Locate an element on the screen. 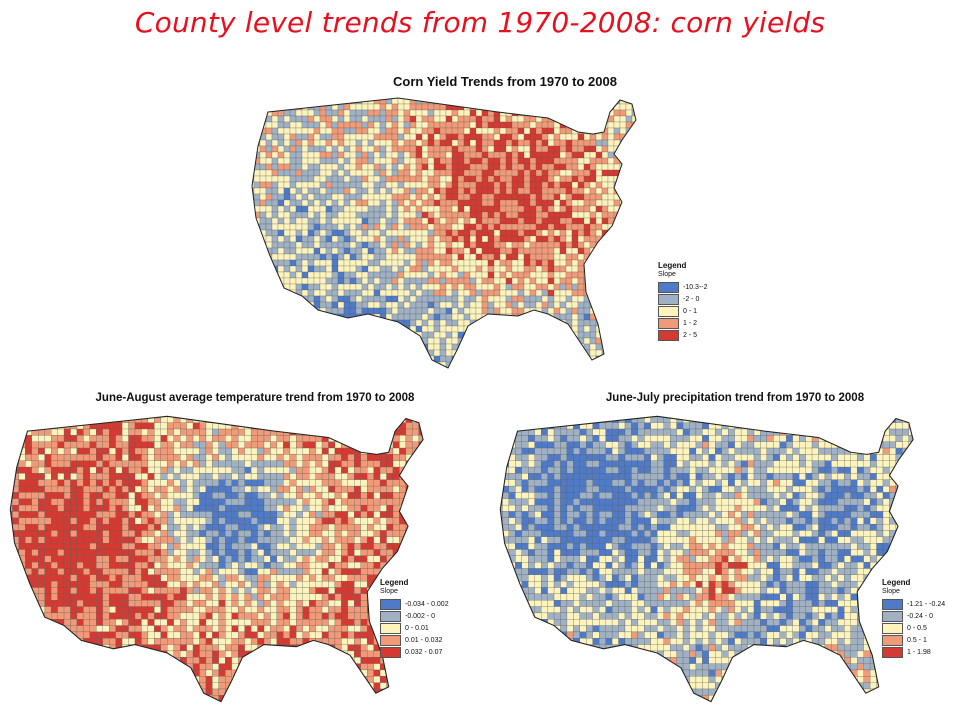 Image resolution: width=960 pixels, height=720 pixels. legend-label: -0.034 - 0.002 is located at coordinates (427, 604).